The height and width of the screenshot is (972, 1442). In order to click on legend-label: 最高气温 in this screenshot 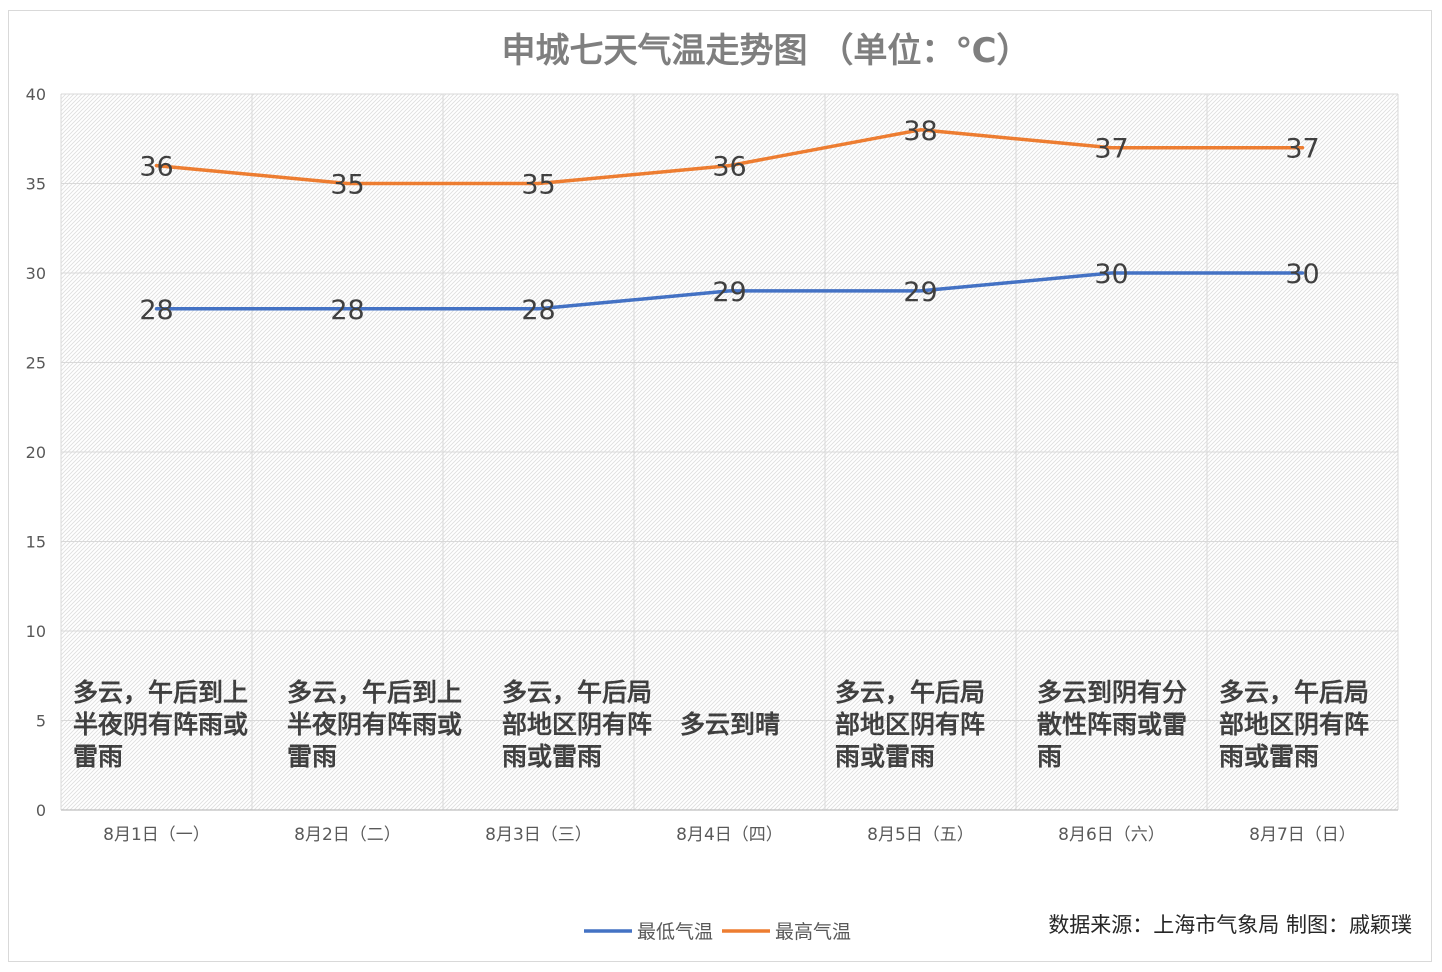, I will do `click(813, 932)`.